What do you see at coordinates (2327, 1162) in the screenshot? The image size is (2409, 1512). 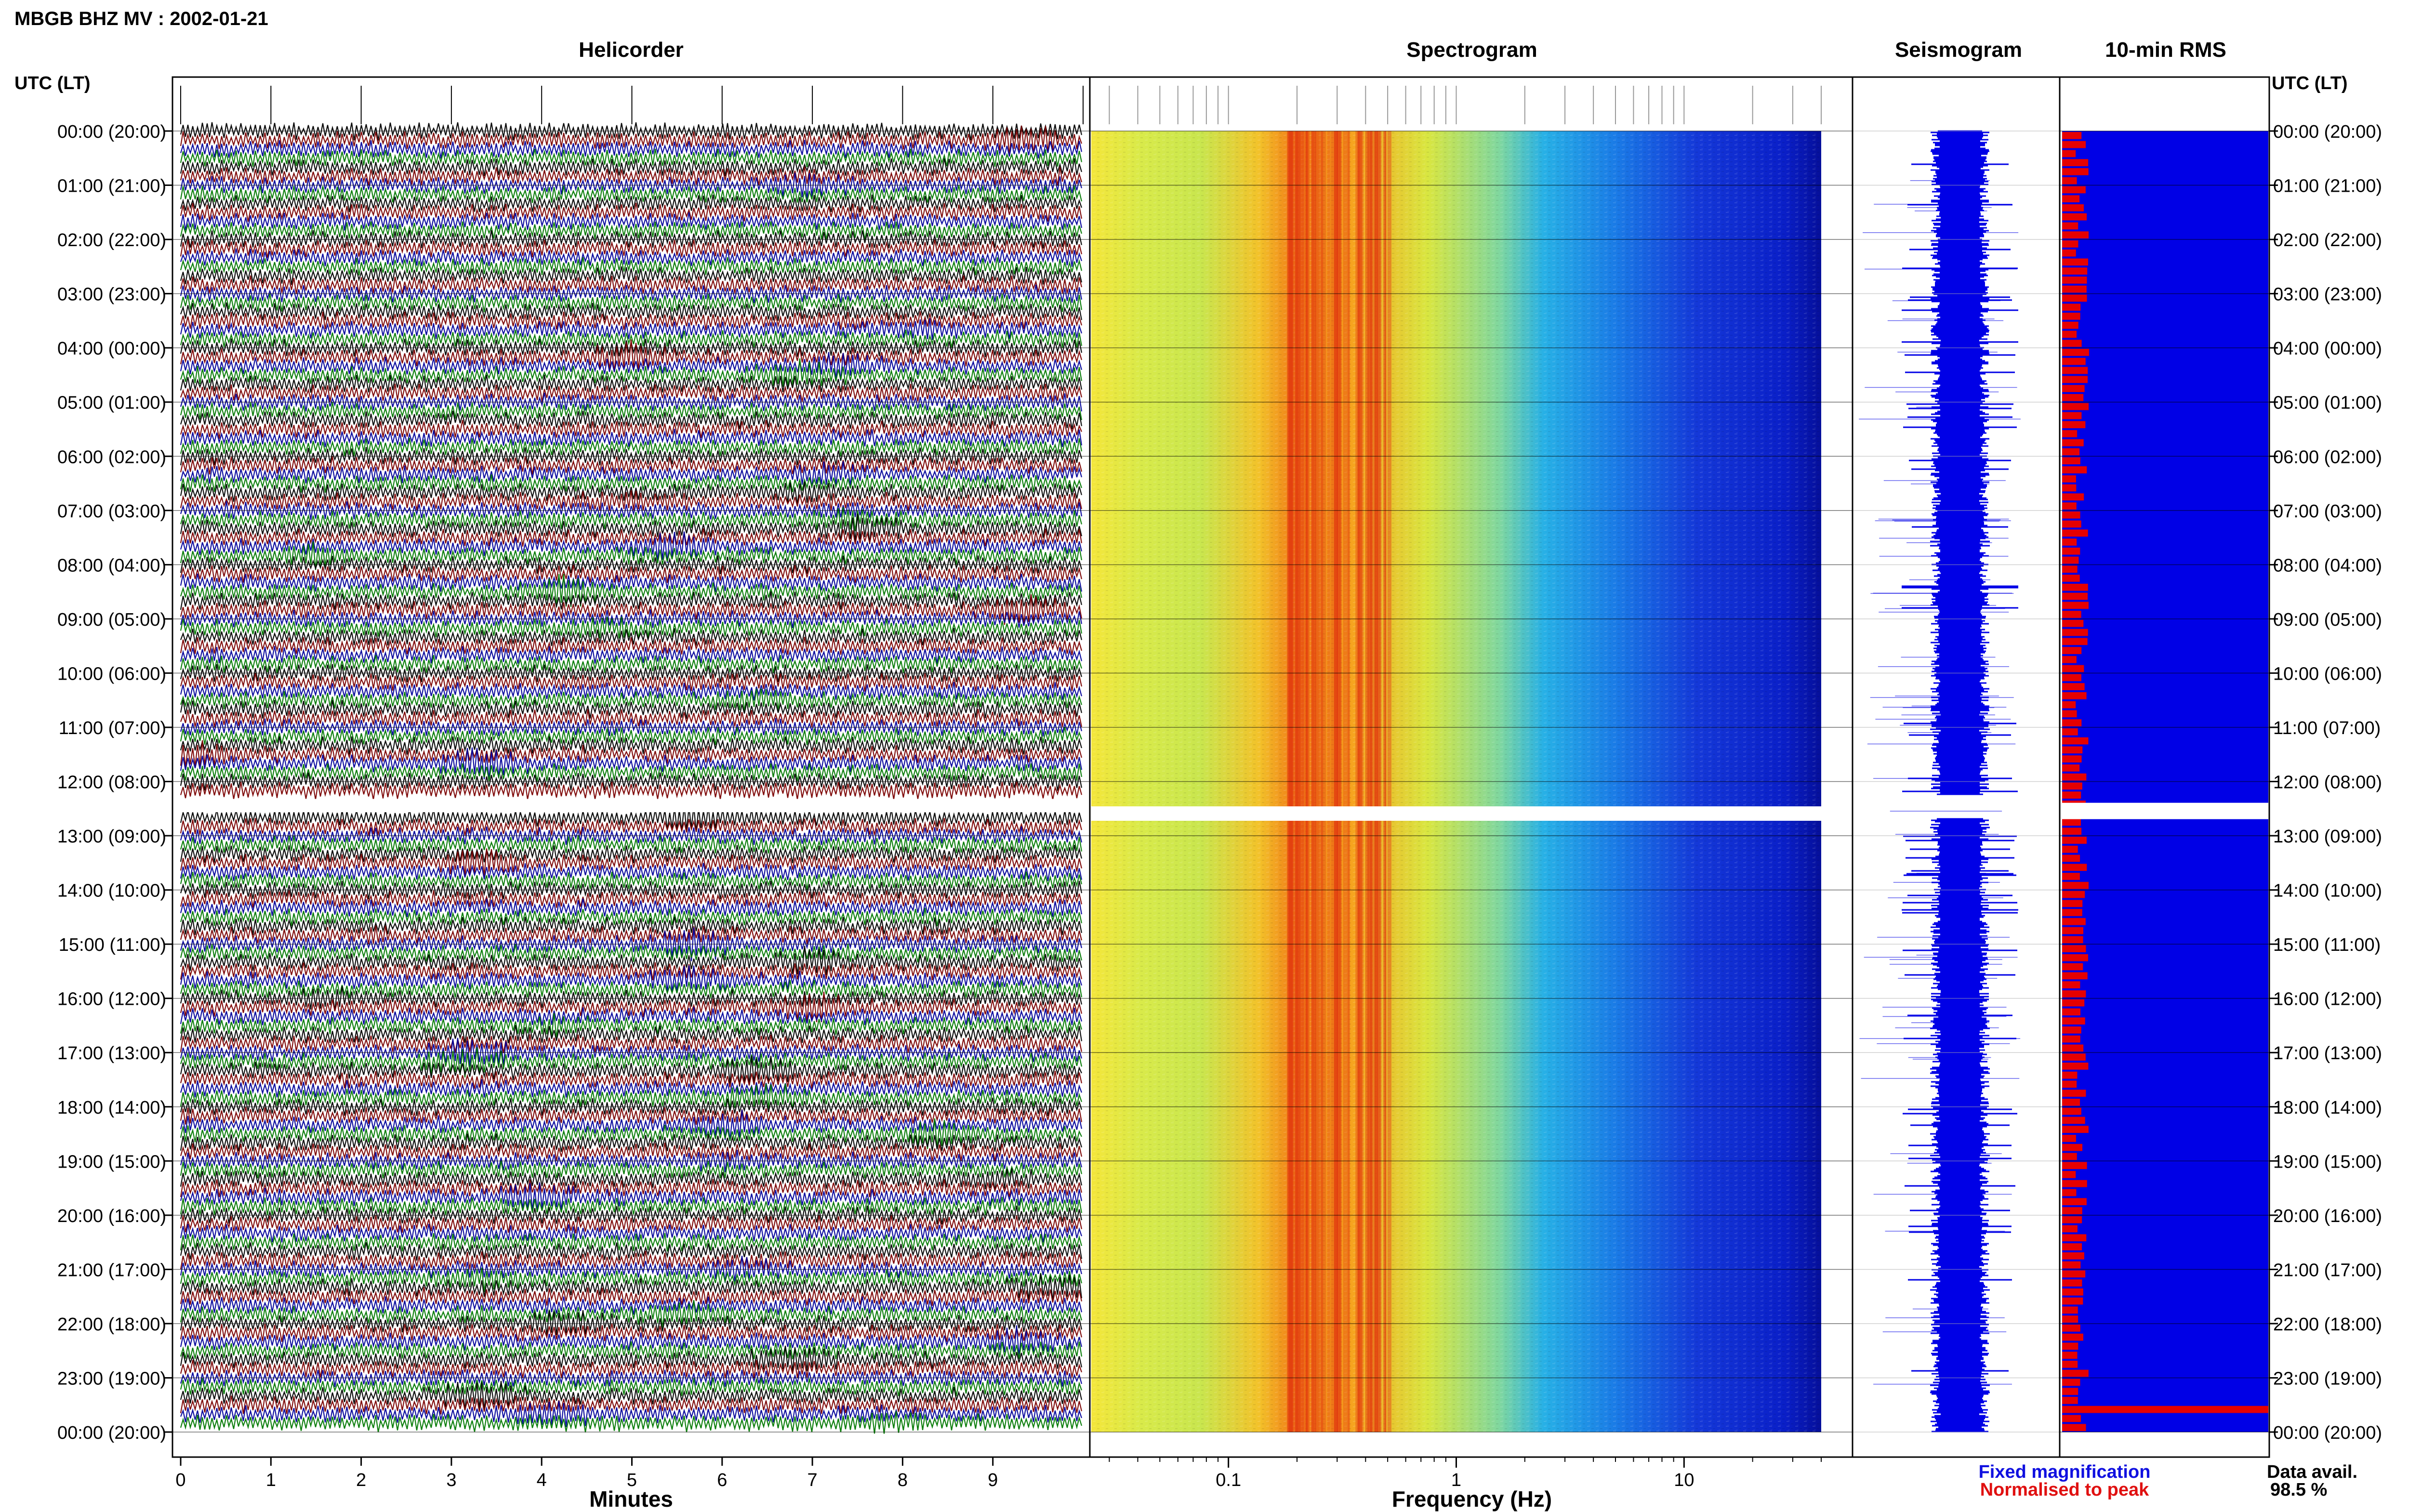 I see `time-label-right: 19:00 (15:00)` at bounding box center [2327, 1162].